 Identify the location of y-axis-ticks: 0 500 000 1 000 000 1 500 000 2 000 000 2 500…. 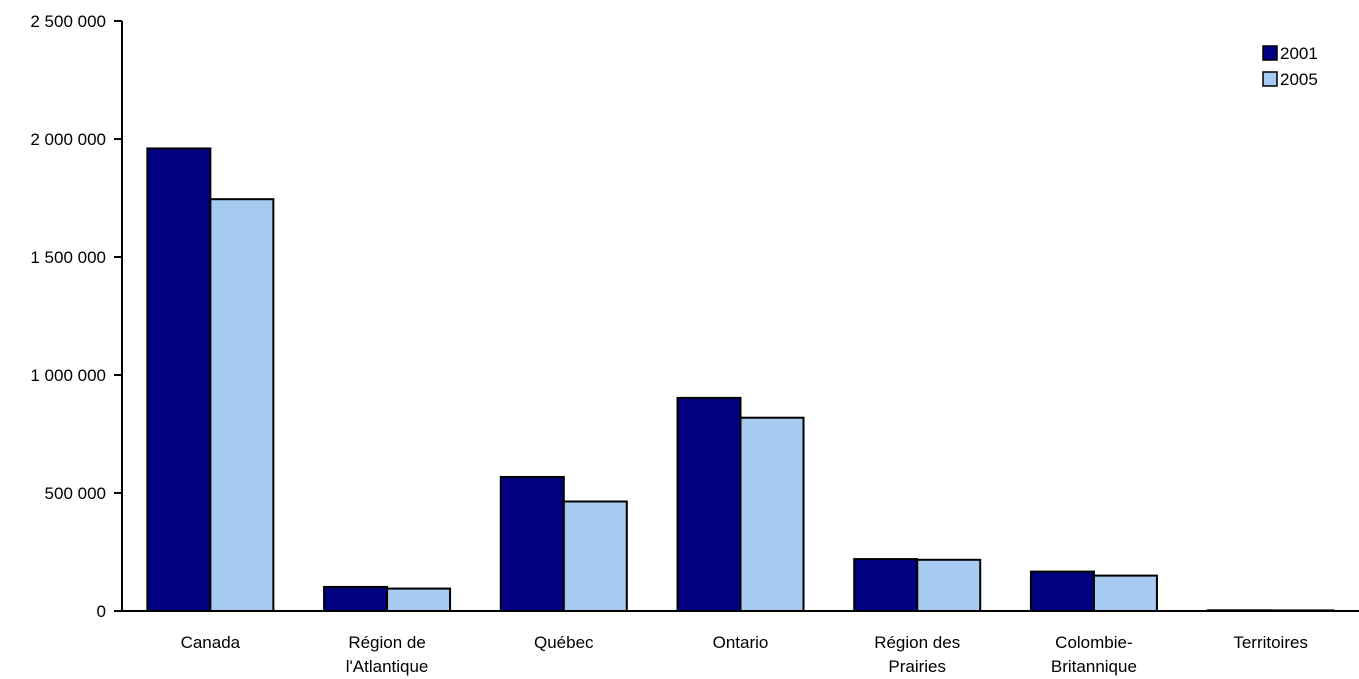
(76, 316).